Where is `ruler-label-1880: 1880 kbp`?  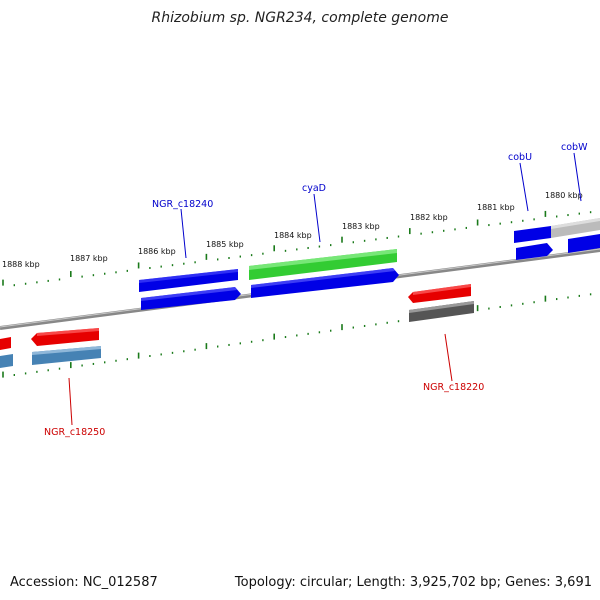
ruler-label-1880: 1880 kbp is located at coordinates (564, 195).